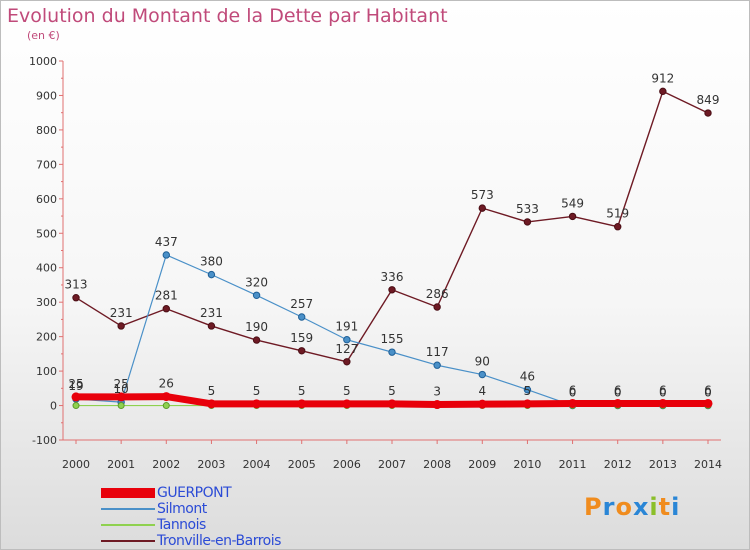  What do you see at coordinates (53, 406) in the screenshot?
I see `y-tick-label: 0` at bounding box center [53, 406].